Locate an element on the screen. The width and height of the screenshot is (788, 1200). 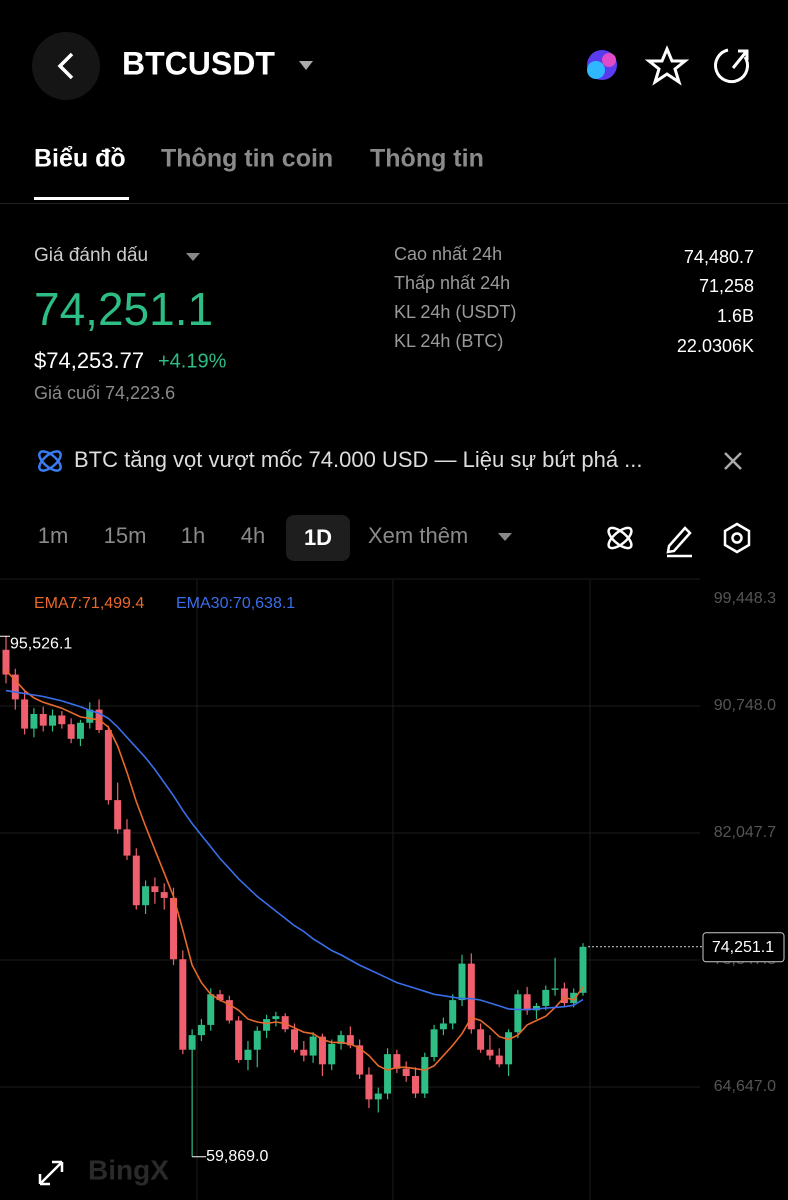
stat-value: 74,480.7 is located at coordinates (719, 257).